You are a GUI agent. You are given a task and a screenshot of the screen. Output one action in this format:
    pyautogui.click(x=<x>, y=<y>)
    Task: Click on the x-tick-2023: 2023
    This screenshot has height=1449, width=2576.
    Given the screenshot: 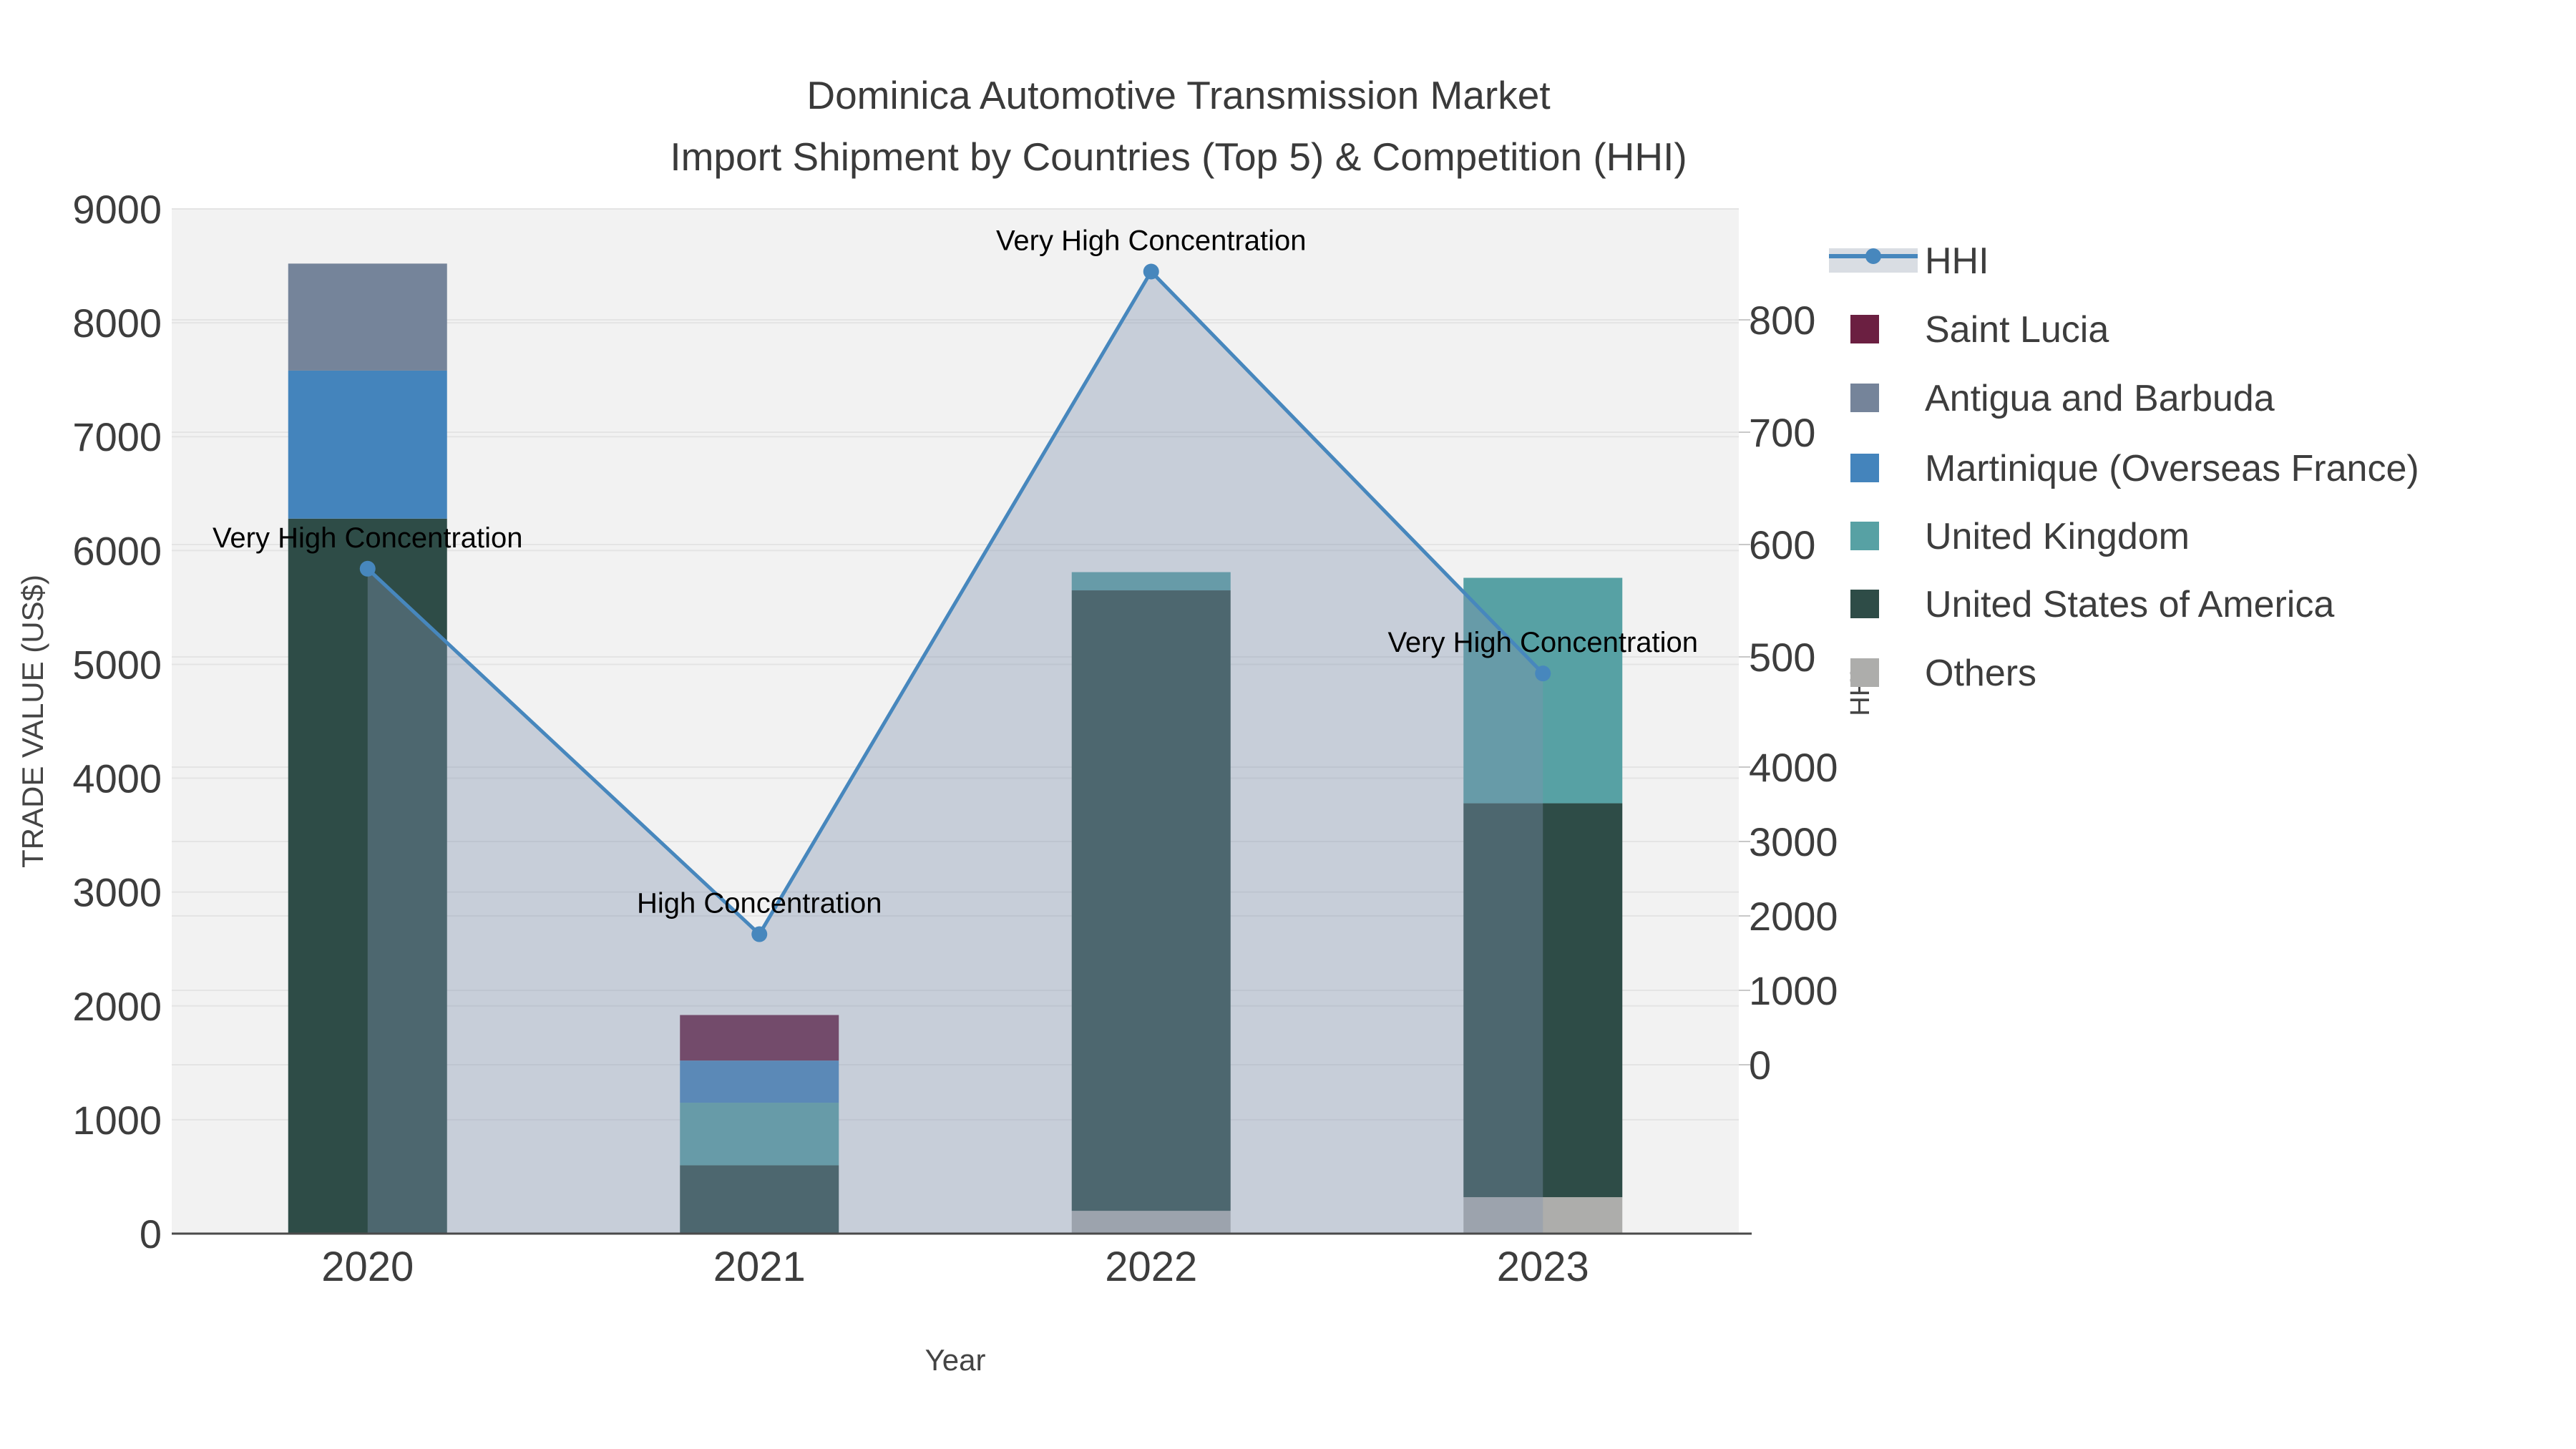 What is the action you would take?
    pyautogui.click(x=1543, y=1267)
    